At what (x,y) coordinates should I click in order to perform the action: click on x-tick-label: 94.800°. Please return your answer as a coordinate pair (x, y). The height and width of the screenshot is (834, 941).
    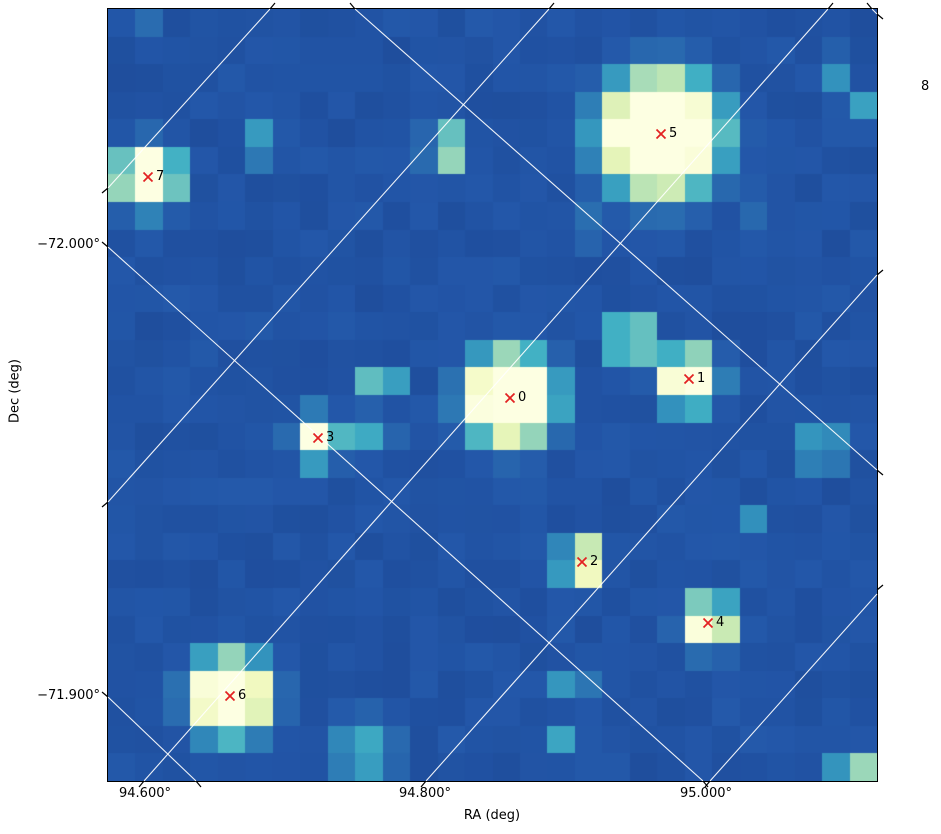
    Looking at the image, I should click on (425, 793).